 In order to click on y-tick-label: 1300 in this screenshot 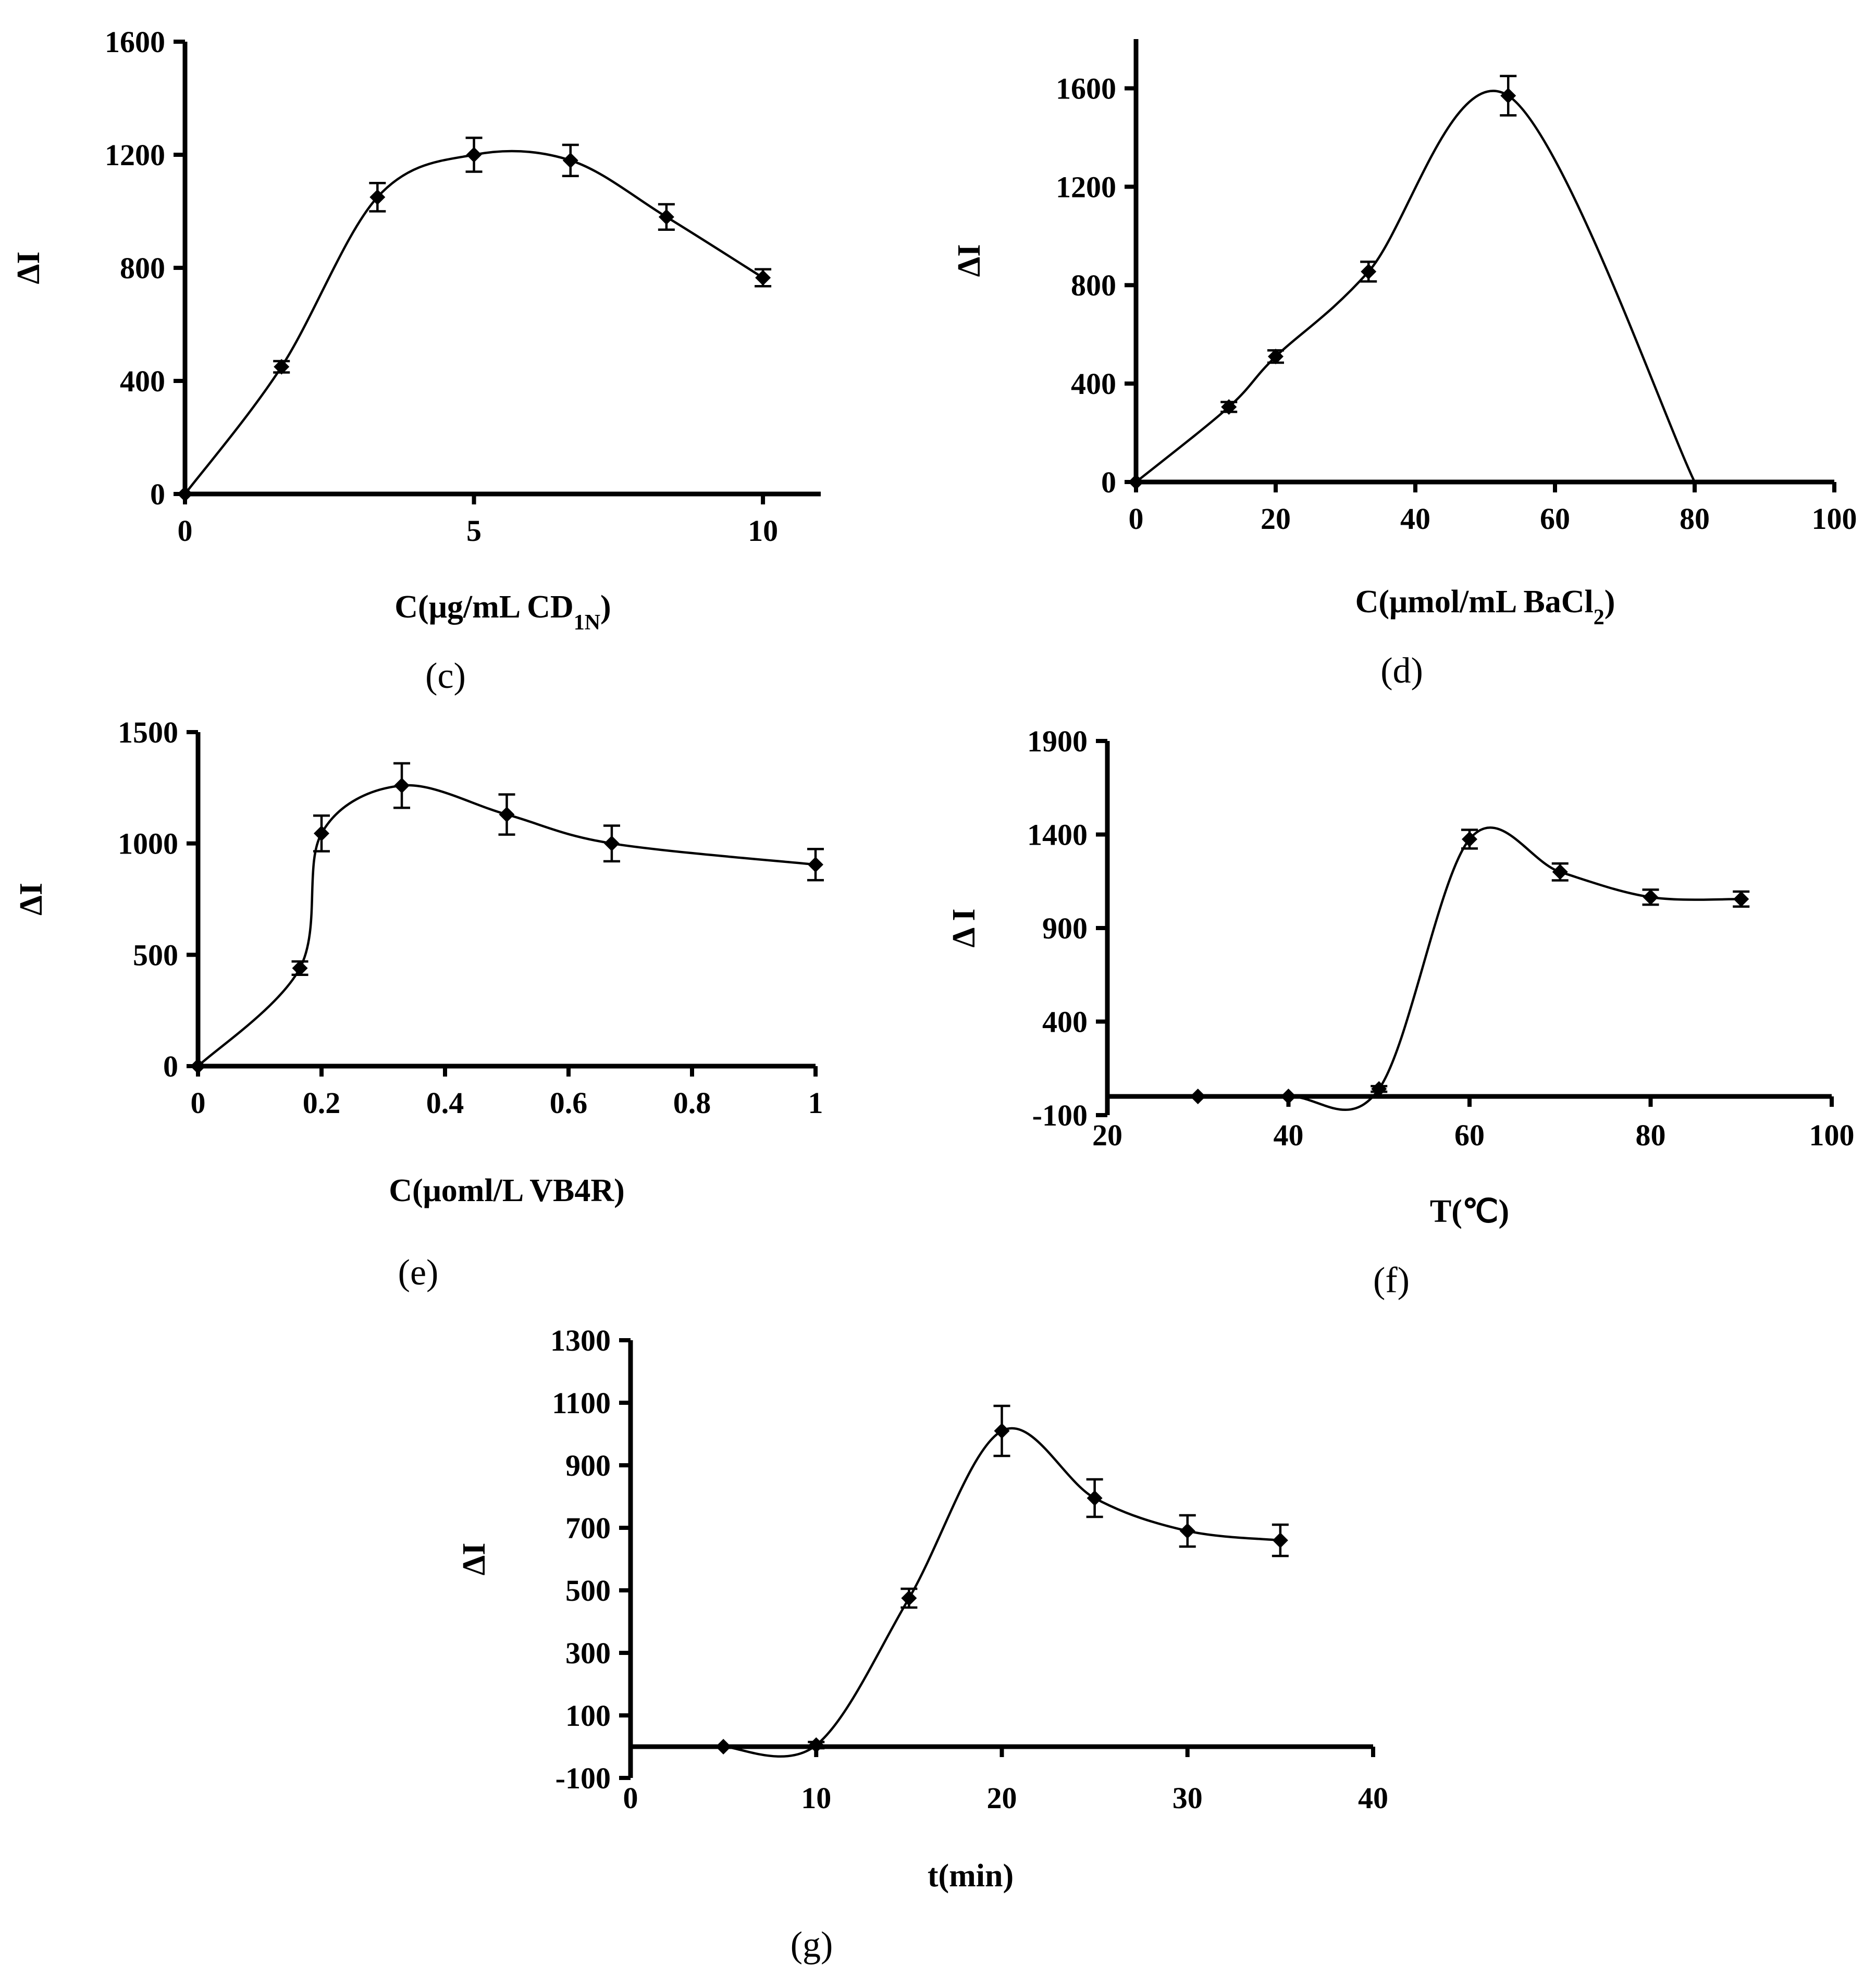, I will do `click(580, 1341)`.